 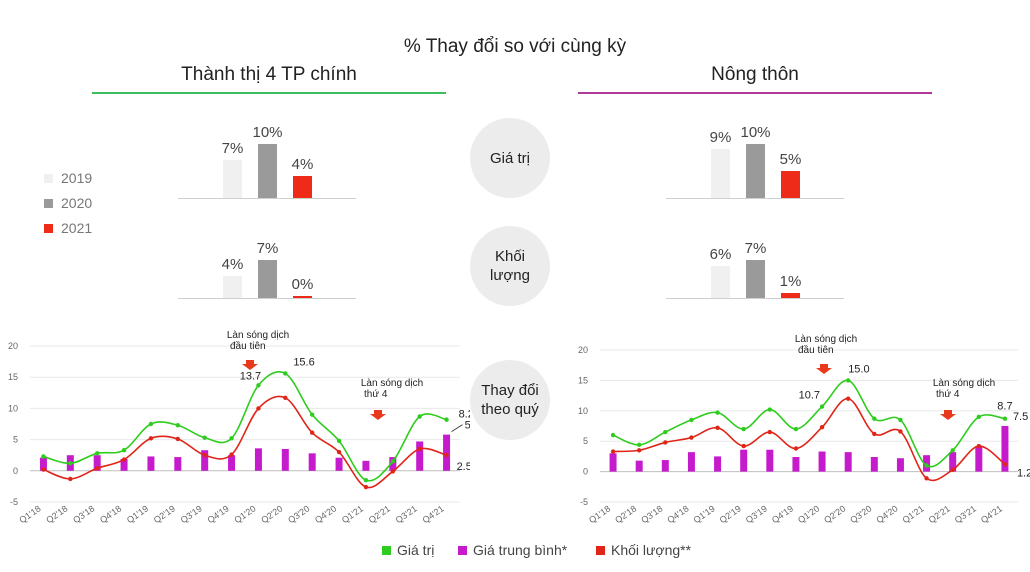 I want to click on bar-chart-baseline, so click(x=267, y=198).